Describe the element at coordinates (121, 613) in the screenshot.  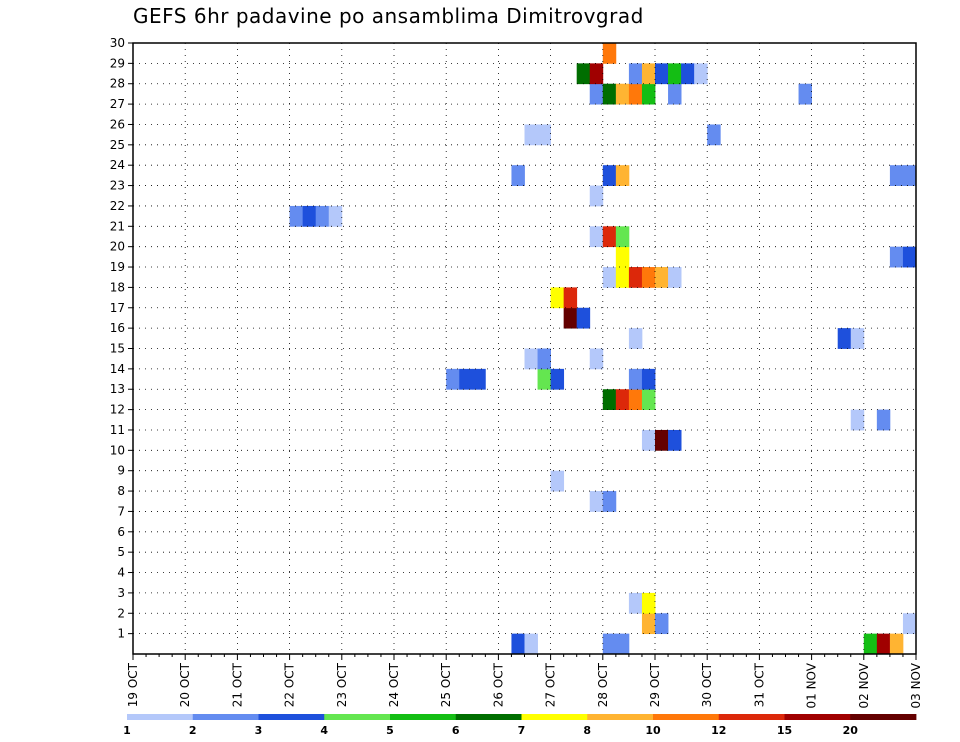
I see `y-tick-label: 2` at that location.